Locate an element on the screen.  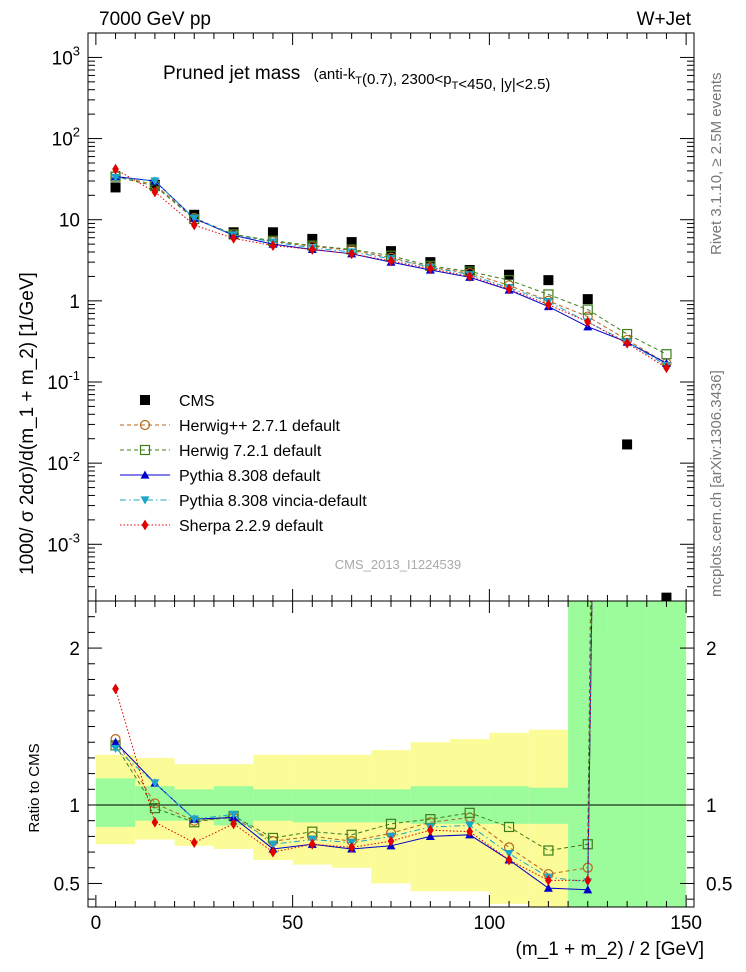
legend-entry: Sherpa 2.2.9 default is located at coordinates (222, 526).